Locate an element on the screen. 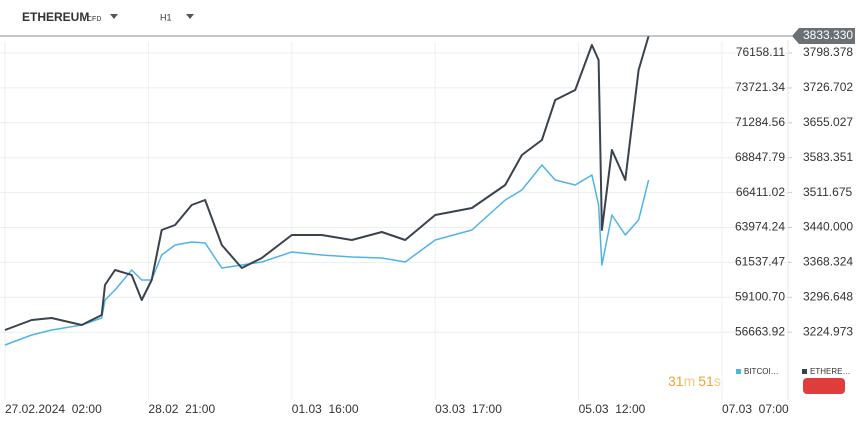  y2-tick-label: 3511.675 is located at coordinates (827, 192).